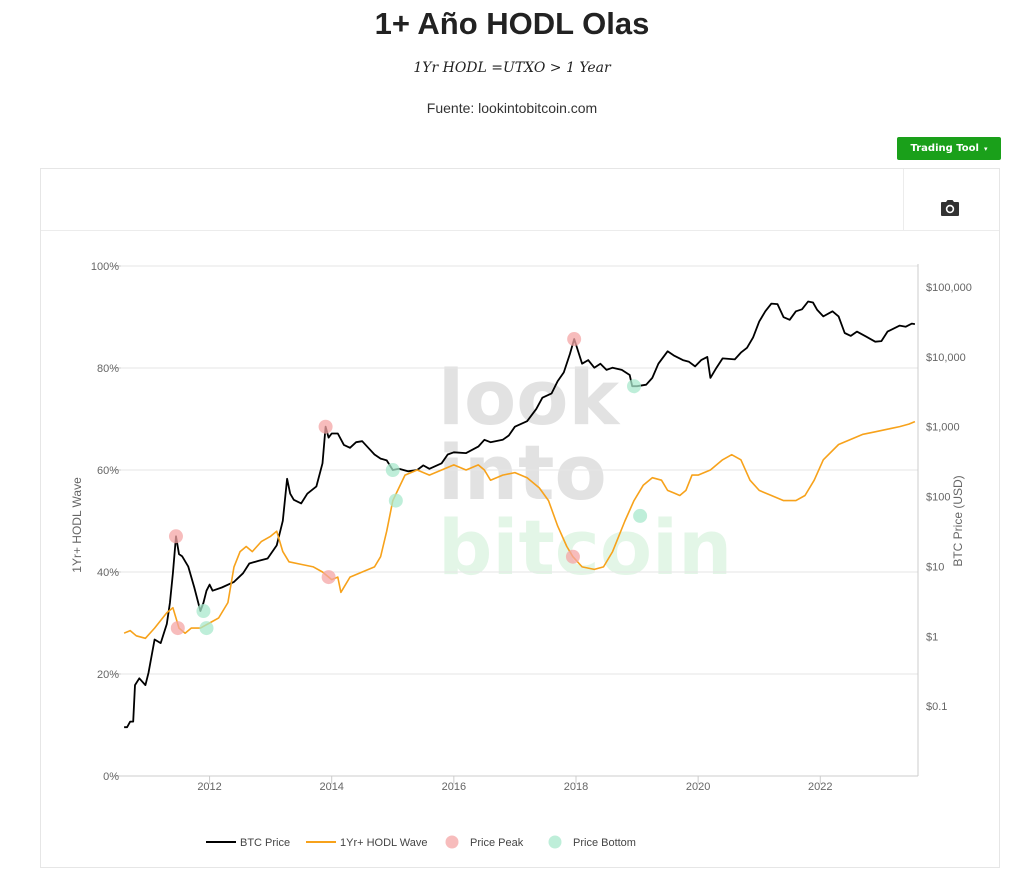  Describe the element at coordinates (903, 200) in the screenshot. I see `toolbar-divider` at that location.